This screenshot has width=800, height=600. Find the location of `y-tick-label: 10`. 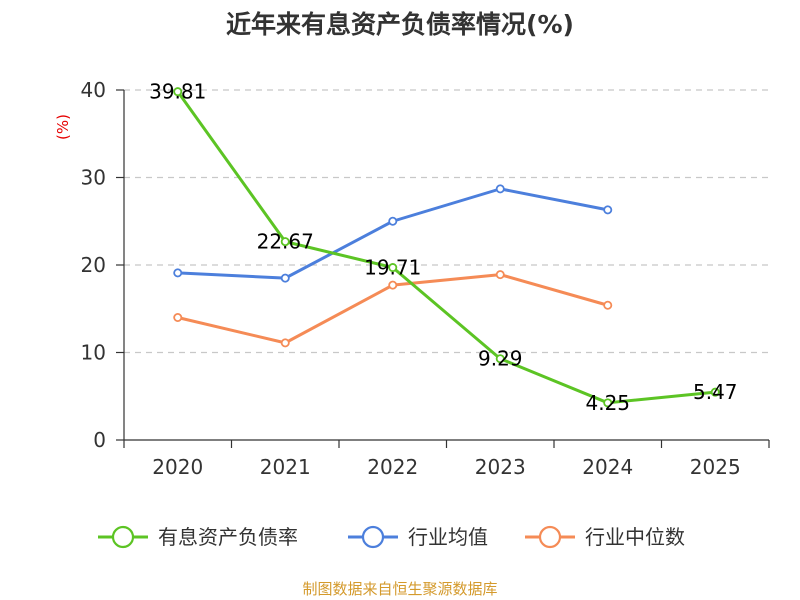

y-tick-label: 10 is located at coordinates (93, 353).